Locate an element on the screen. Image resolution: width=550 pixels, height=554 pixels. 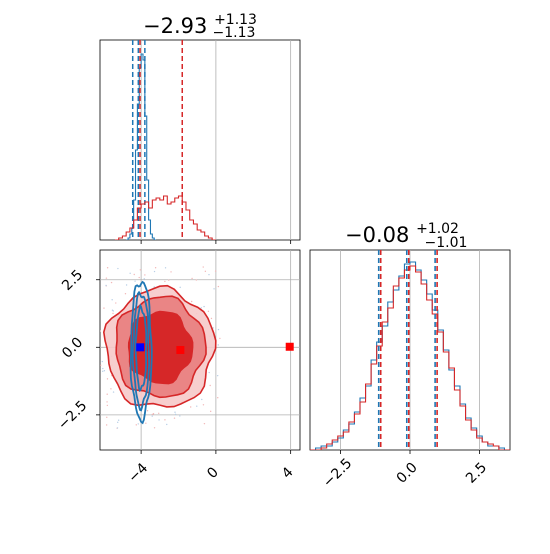
panel-bottom-right-x-ticks: −2.5 0.0 2.5 is located at coordinates (405, 470).